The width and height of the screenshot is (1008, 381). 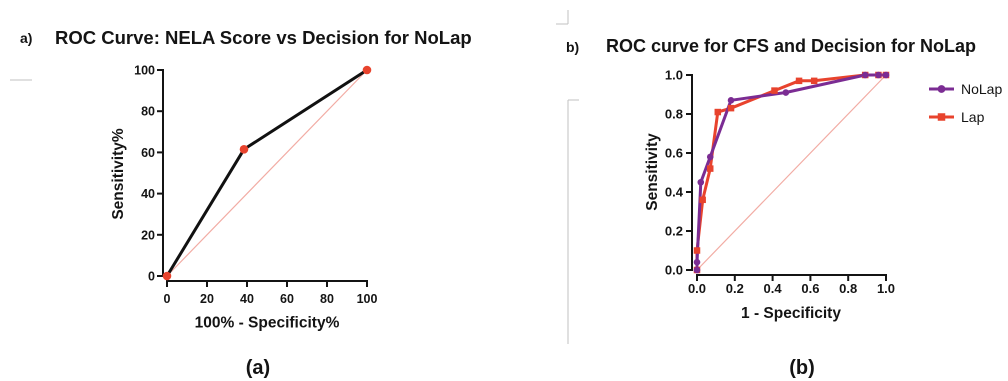 What do you see at coordinates (258, 368) in the screenshot?
I see `panel-a-caption: (a)` at bounding box center [258, 368].